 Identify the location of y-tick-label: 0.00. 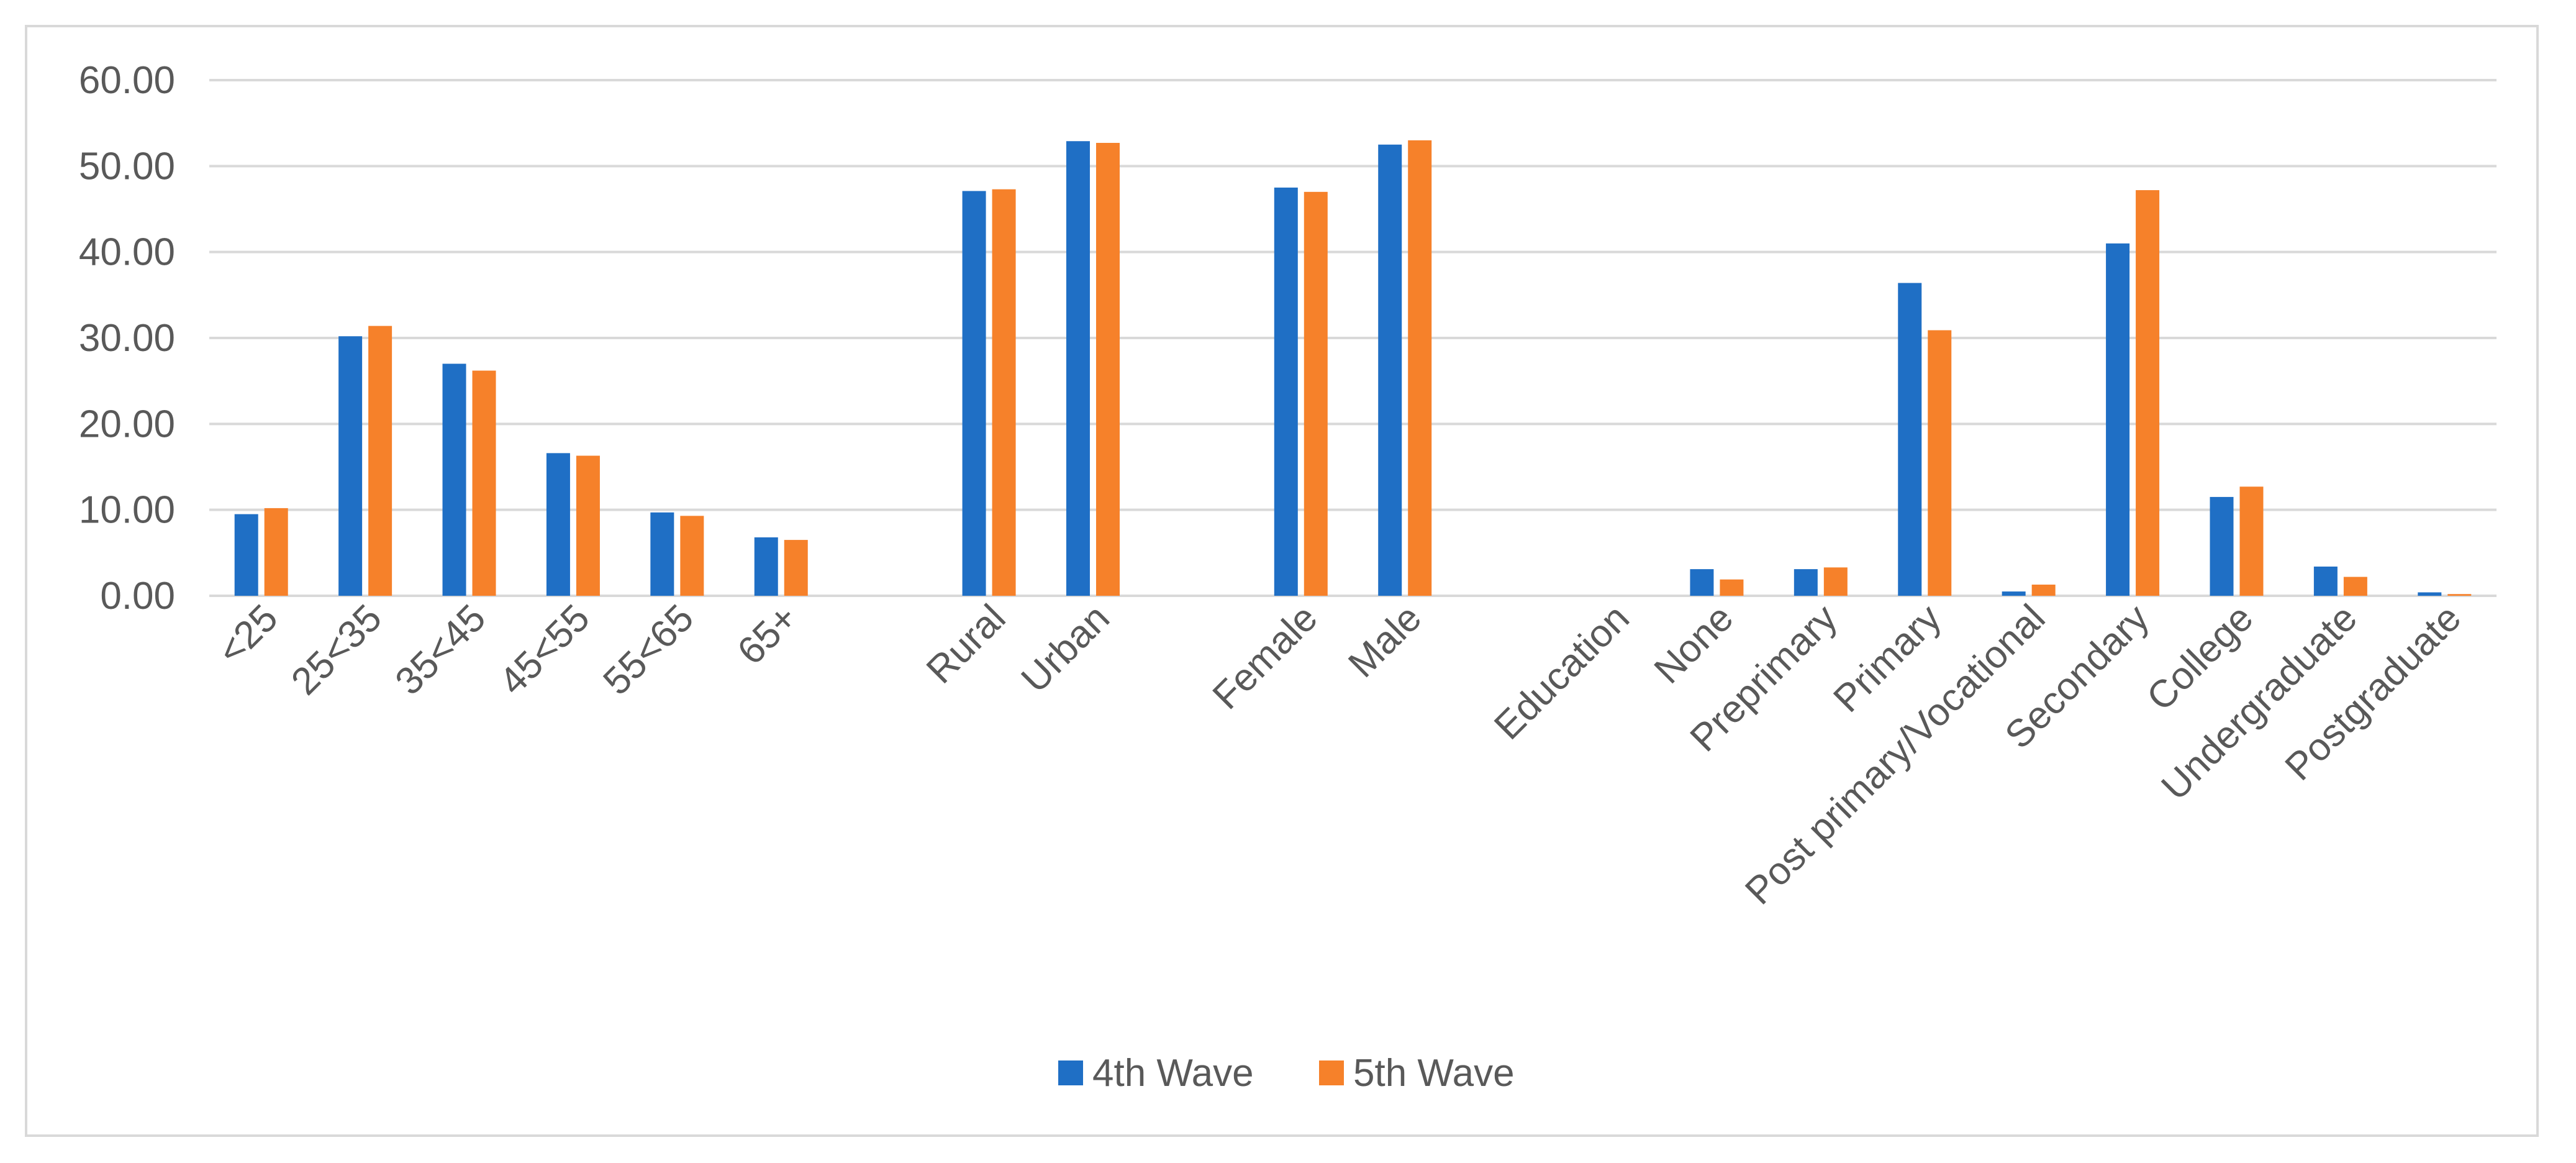
(137, 596).